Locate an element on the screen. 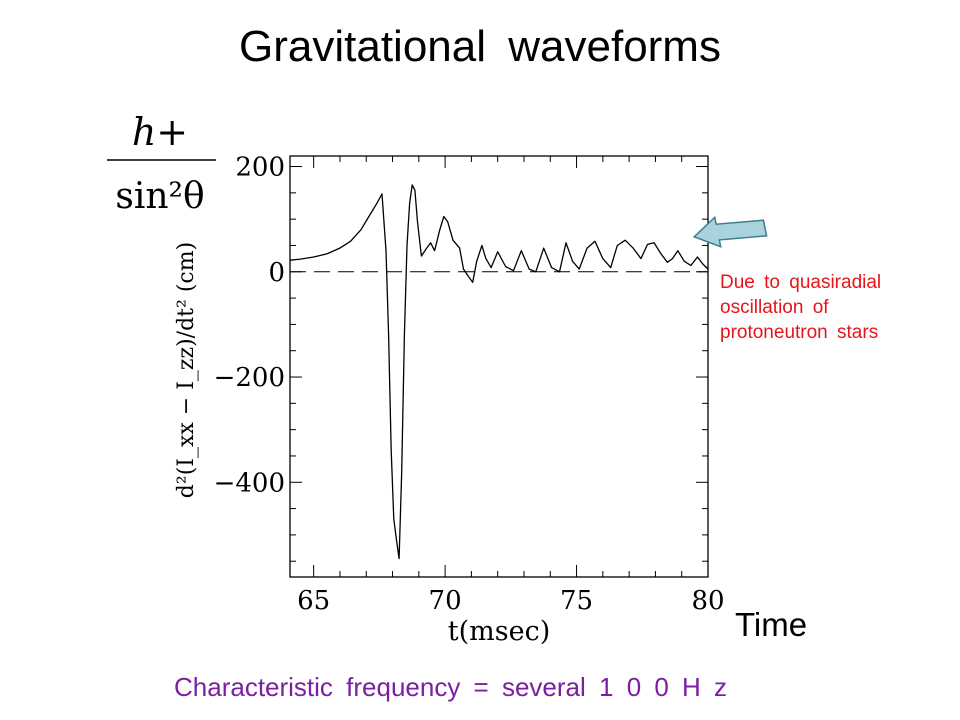 The image size is (960, 720). y-tick-label: 0 is located at coordinates (276, 273).